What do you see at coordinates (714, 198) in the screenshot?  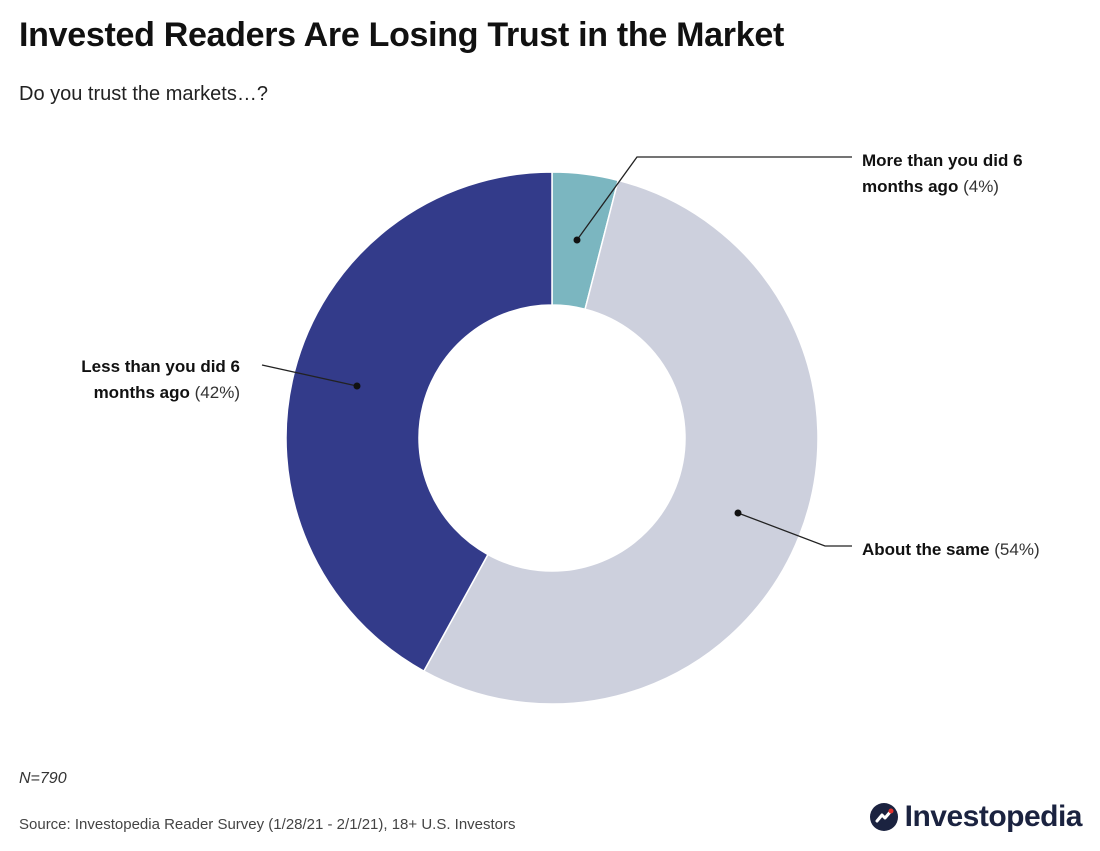 I see `leader-more-than` at bounding box center [714, 198].